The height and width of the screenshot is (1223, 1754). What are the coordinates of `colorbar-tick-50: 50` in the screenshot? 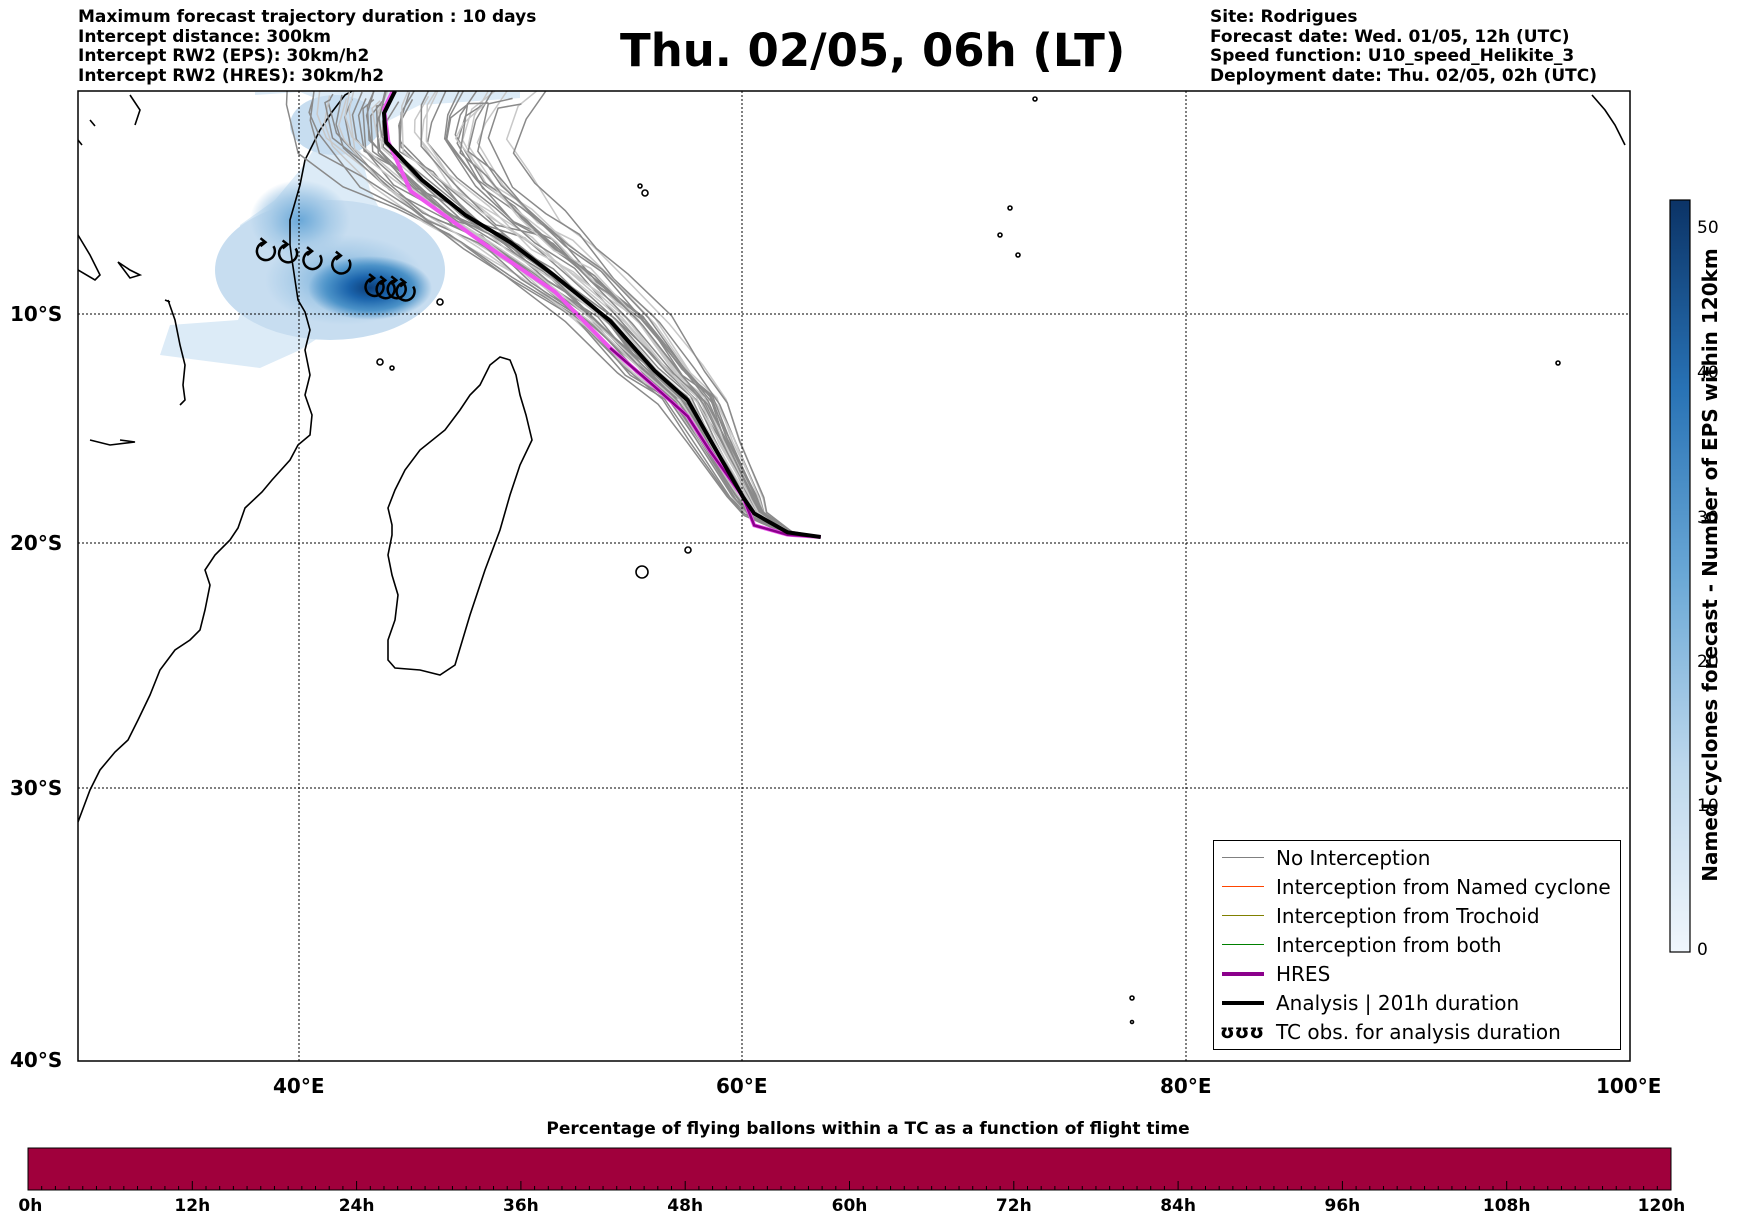 It's located at (1708, 228).